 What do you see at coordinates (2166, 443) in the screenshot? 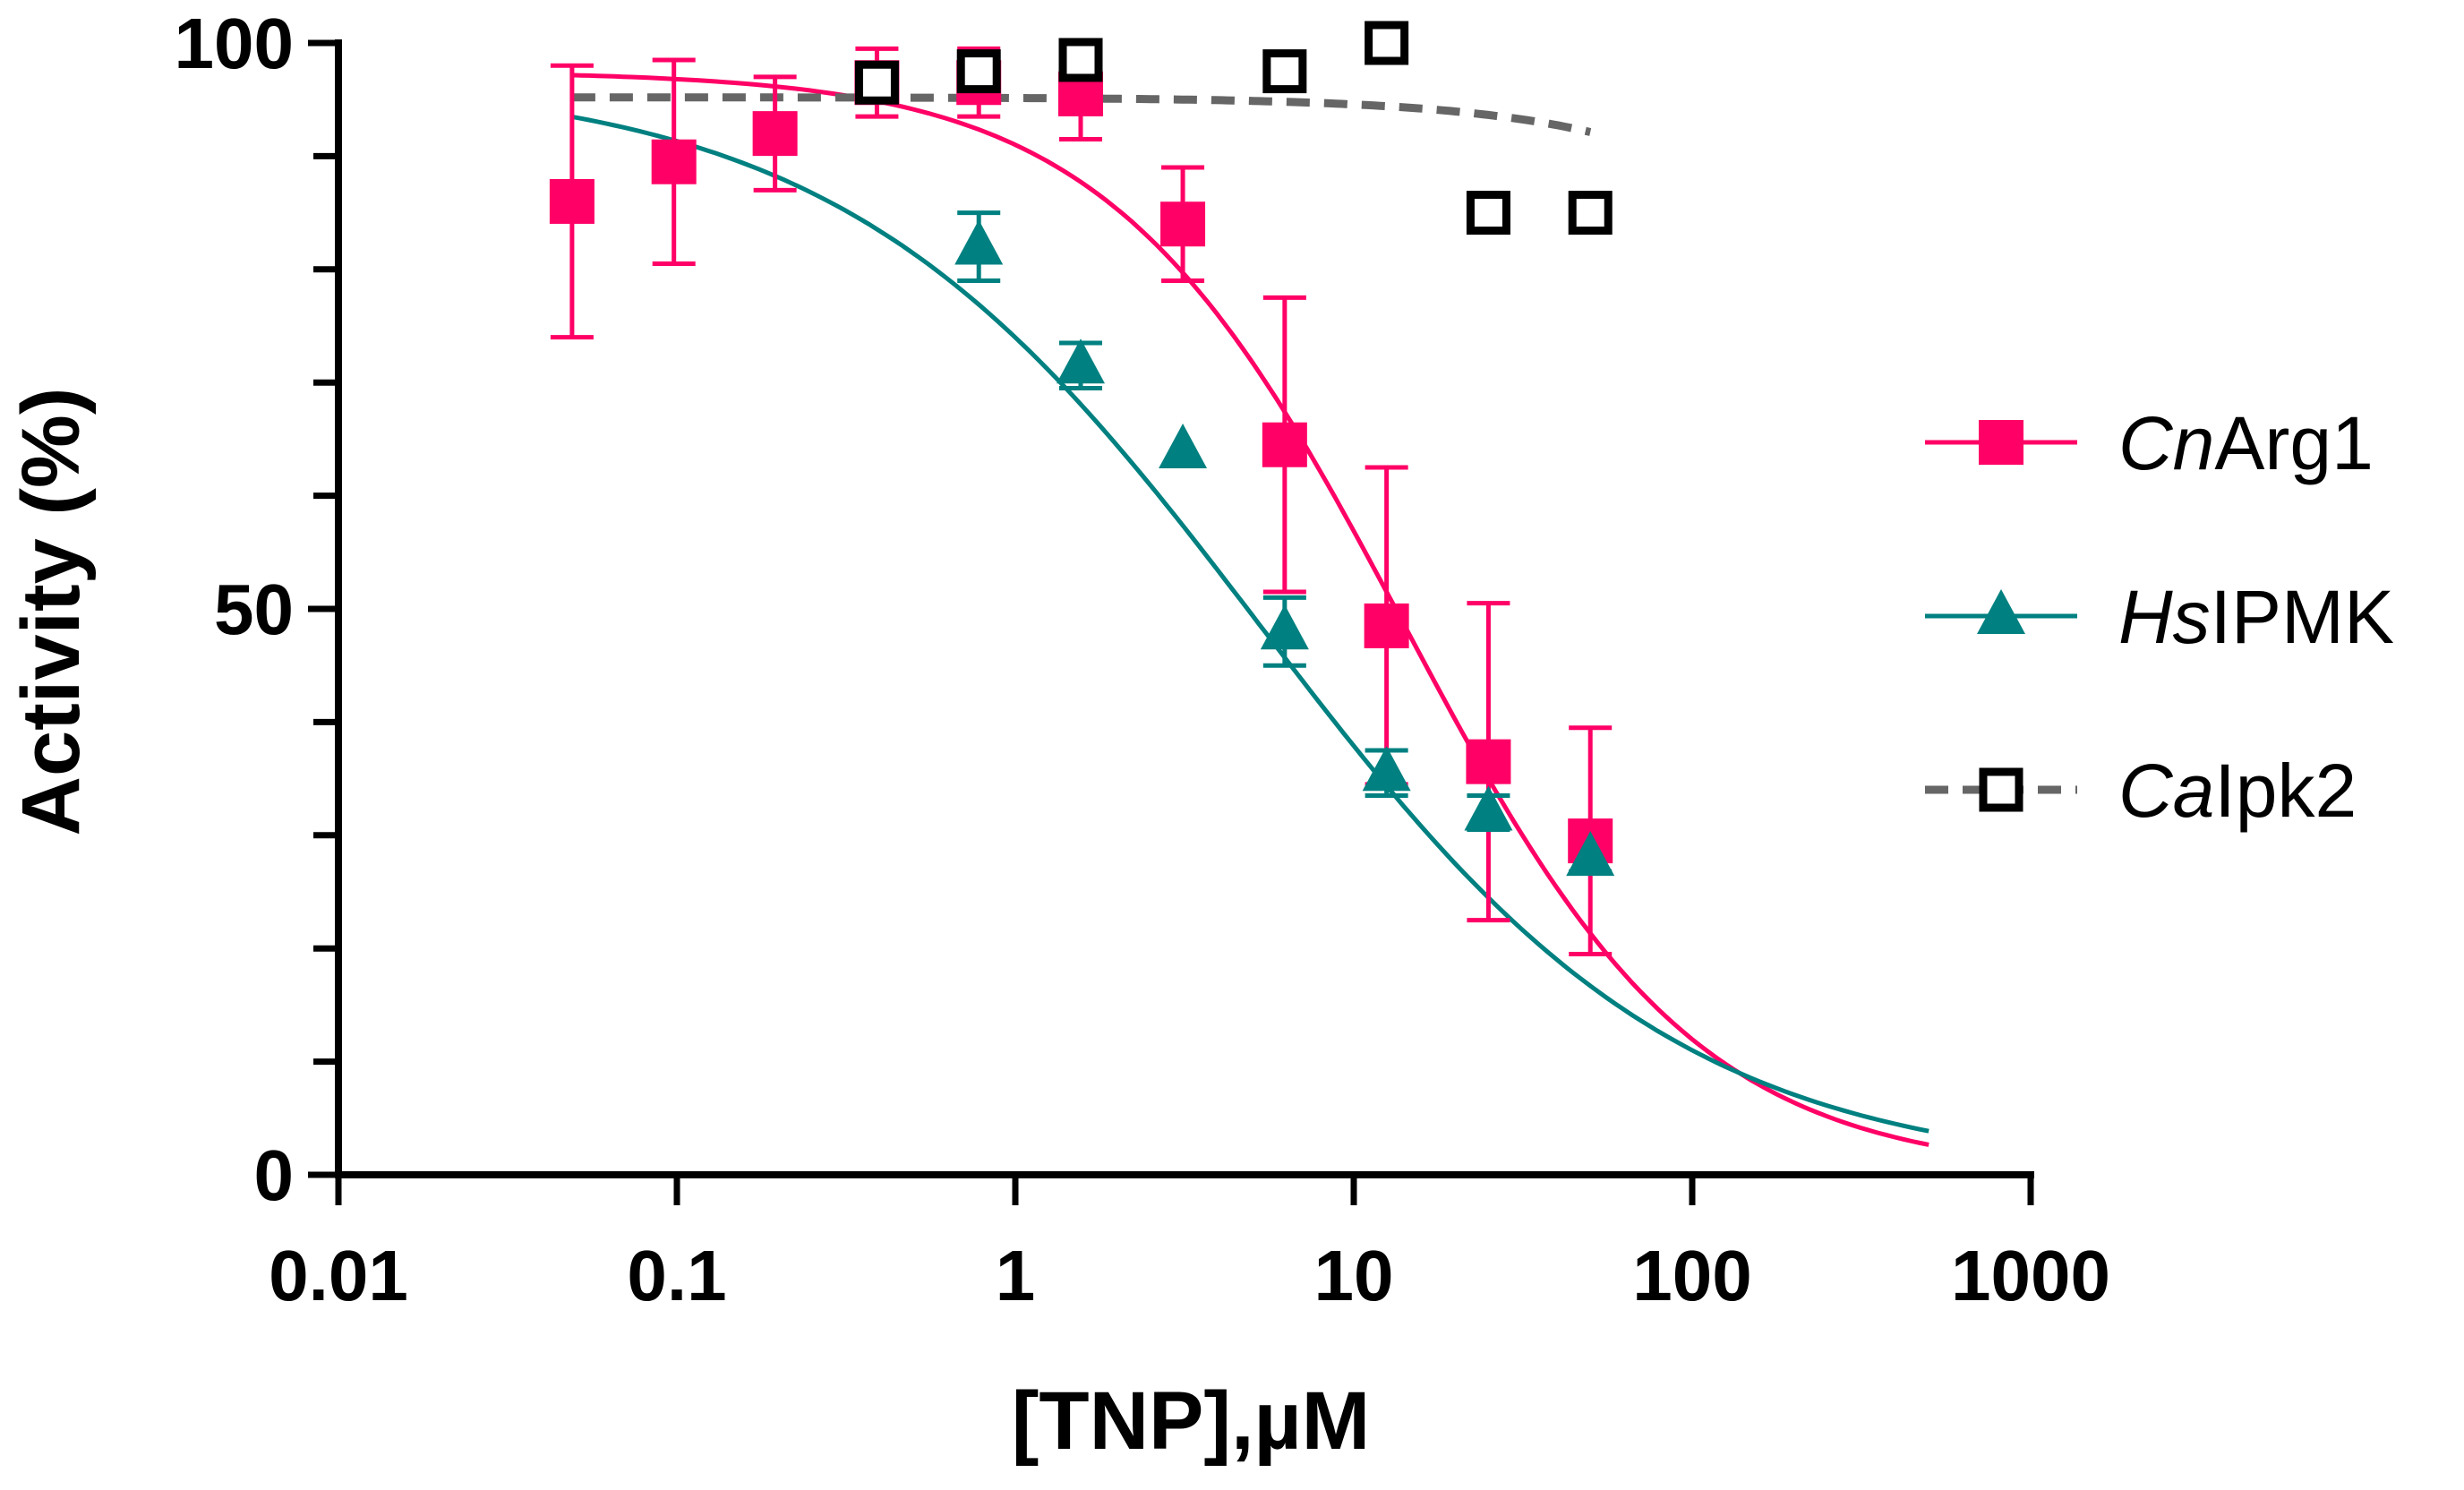
I see `legend-label-cnarg1-italic: Cn` at bounding box center [2166, 443].